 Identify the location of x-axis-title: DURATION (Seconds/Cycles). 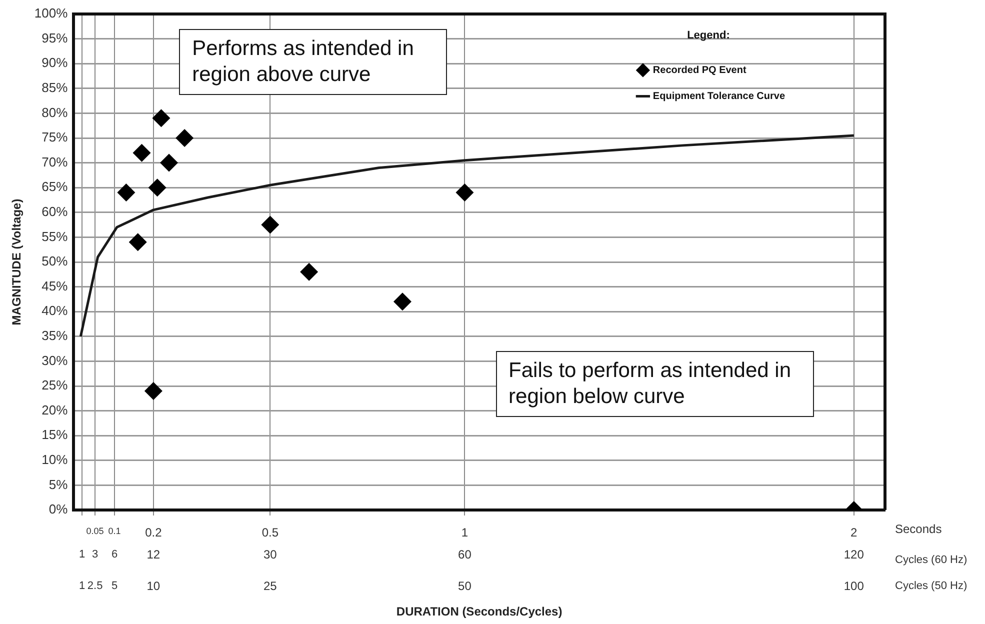
(479, 611).